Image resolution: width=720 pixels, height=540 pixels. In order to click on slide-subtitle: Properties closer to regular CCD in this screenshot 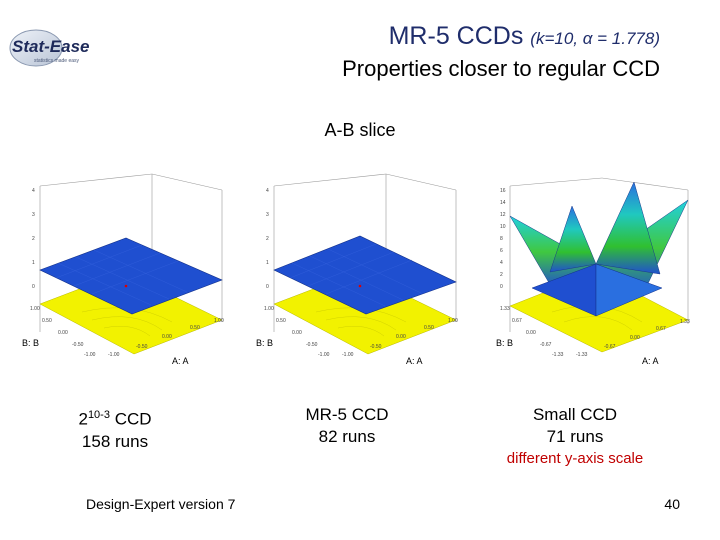, I will do `click(501, 68)`.